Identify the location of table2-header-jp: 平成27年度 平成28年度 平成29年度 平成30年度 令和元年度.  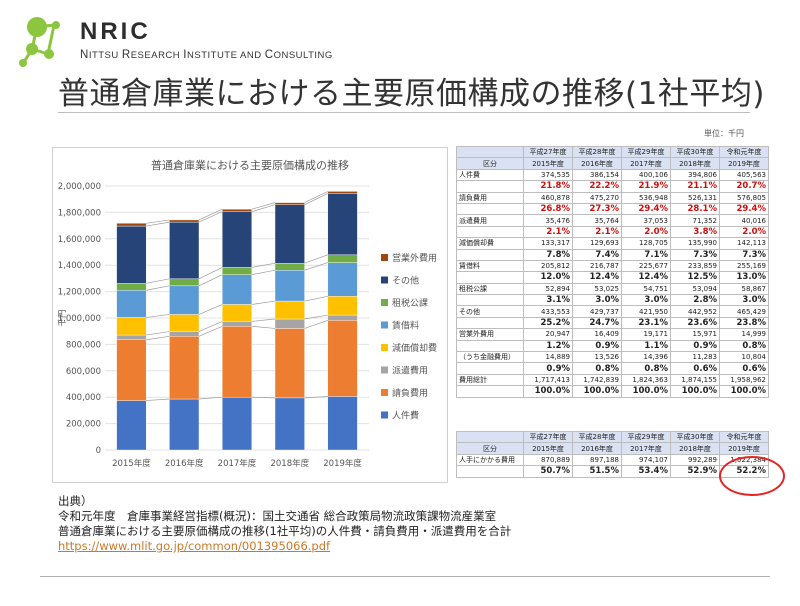
(612, 437).